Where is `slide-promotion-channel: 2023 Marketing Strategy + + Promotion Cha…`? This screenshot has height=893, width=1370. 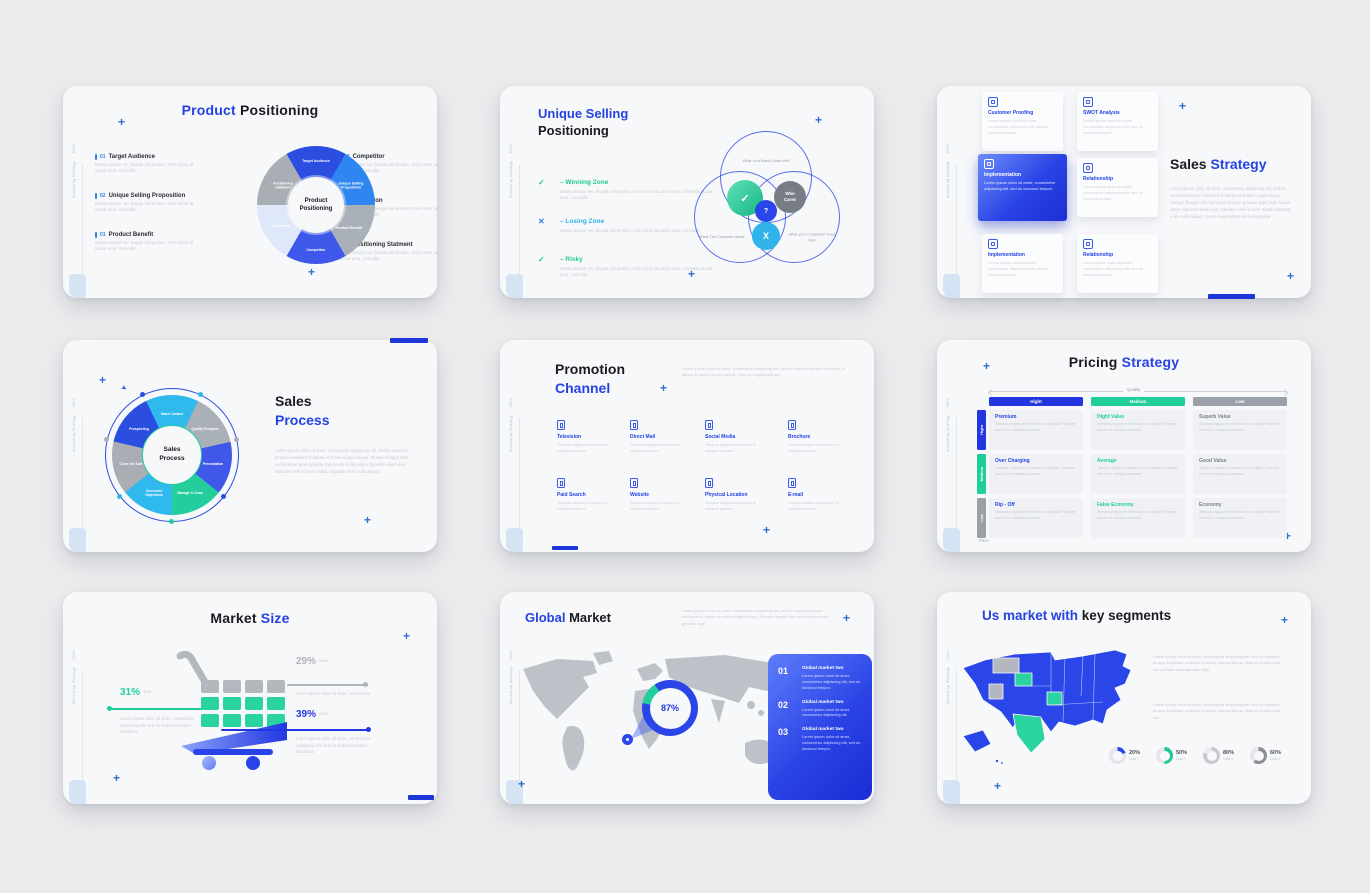 slide-promotion-channel: 2023 Marketing Strategy + + Promotion Cha… is located at coordinates (687, 446).